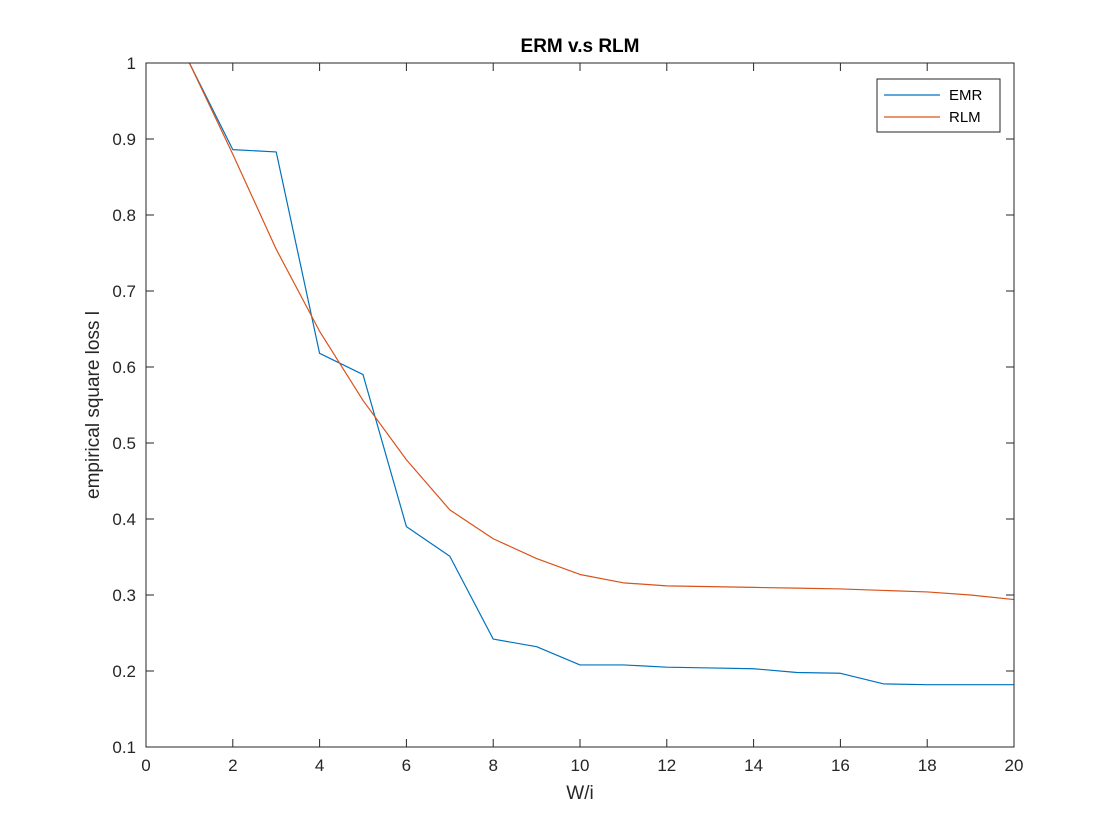  Describe the element at coordinates (124, 443) in the screenshot. I see `y-tick-label: 0.5` at that location.